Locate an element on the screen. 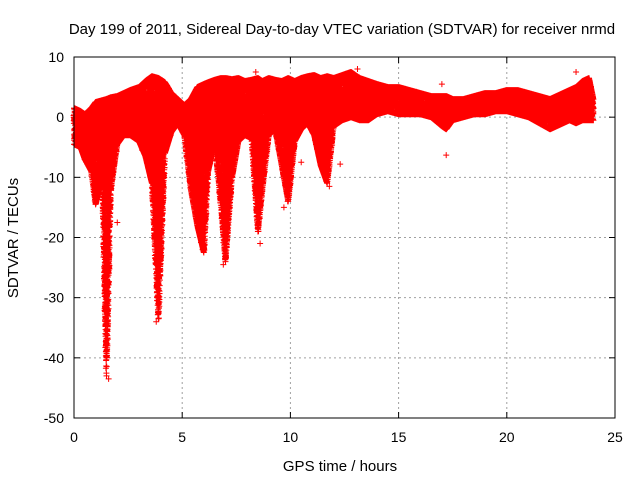 This screenshot has height=480, width=640. x-tick-label: 5 is located at coordinates (182, 437).